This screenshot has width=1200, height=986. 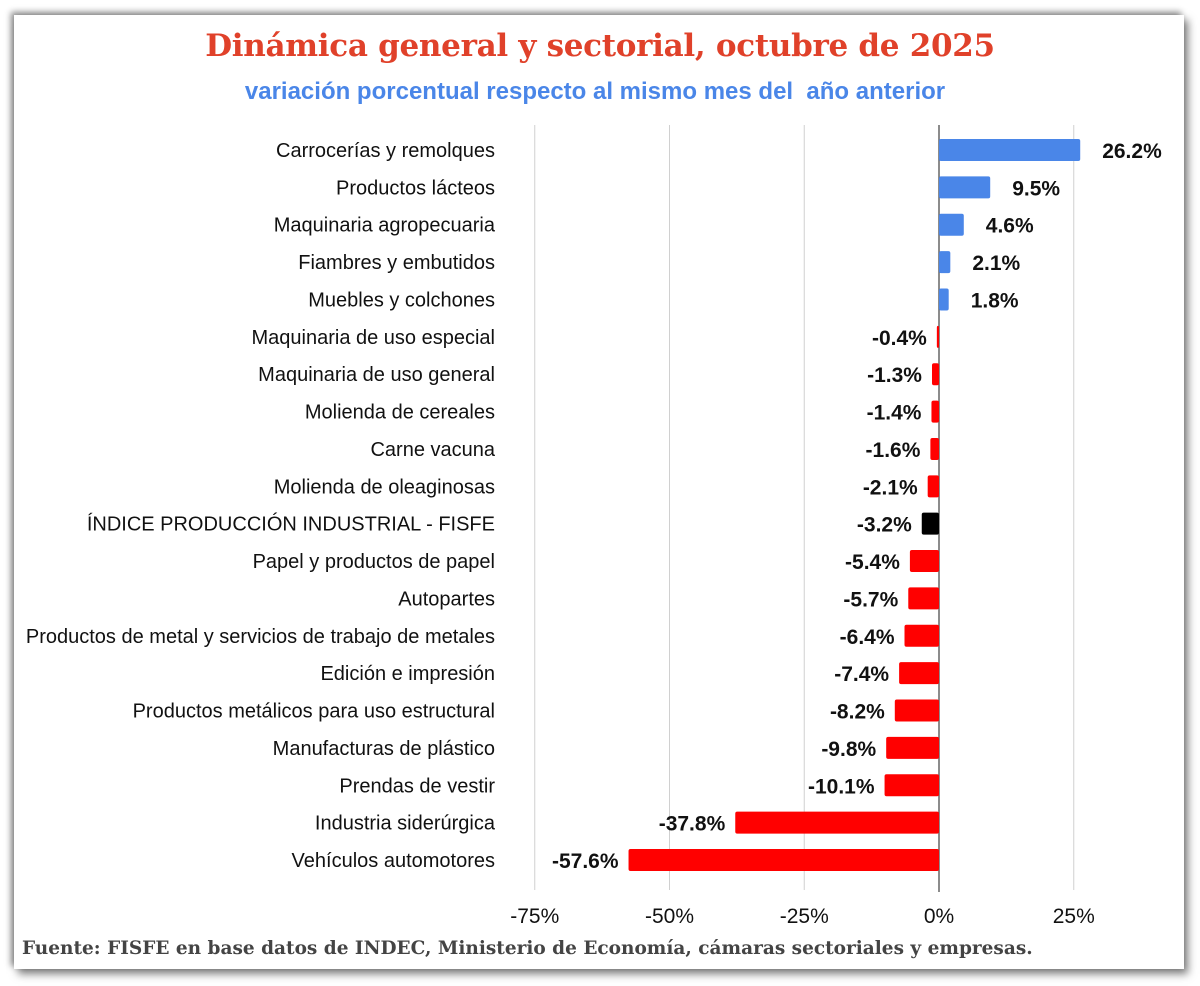 I want to click on category-label: Edición e impresión, so click(x=407, y=674).